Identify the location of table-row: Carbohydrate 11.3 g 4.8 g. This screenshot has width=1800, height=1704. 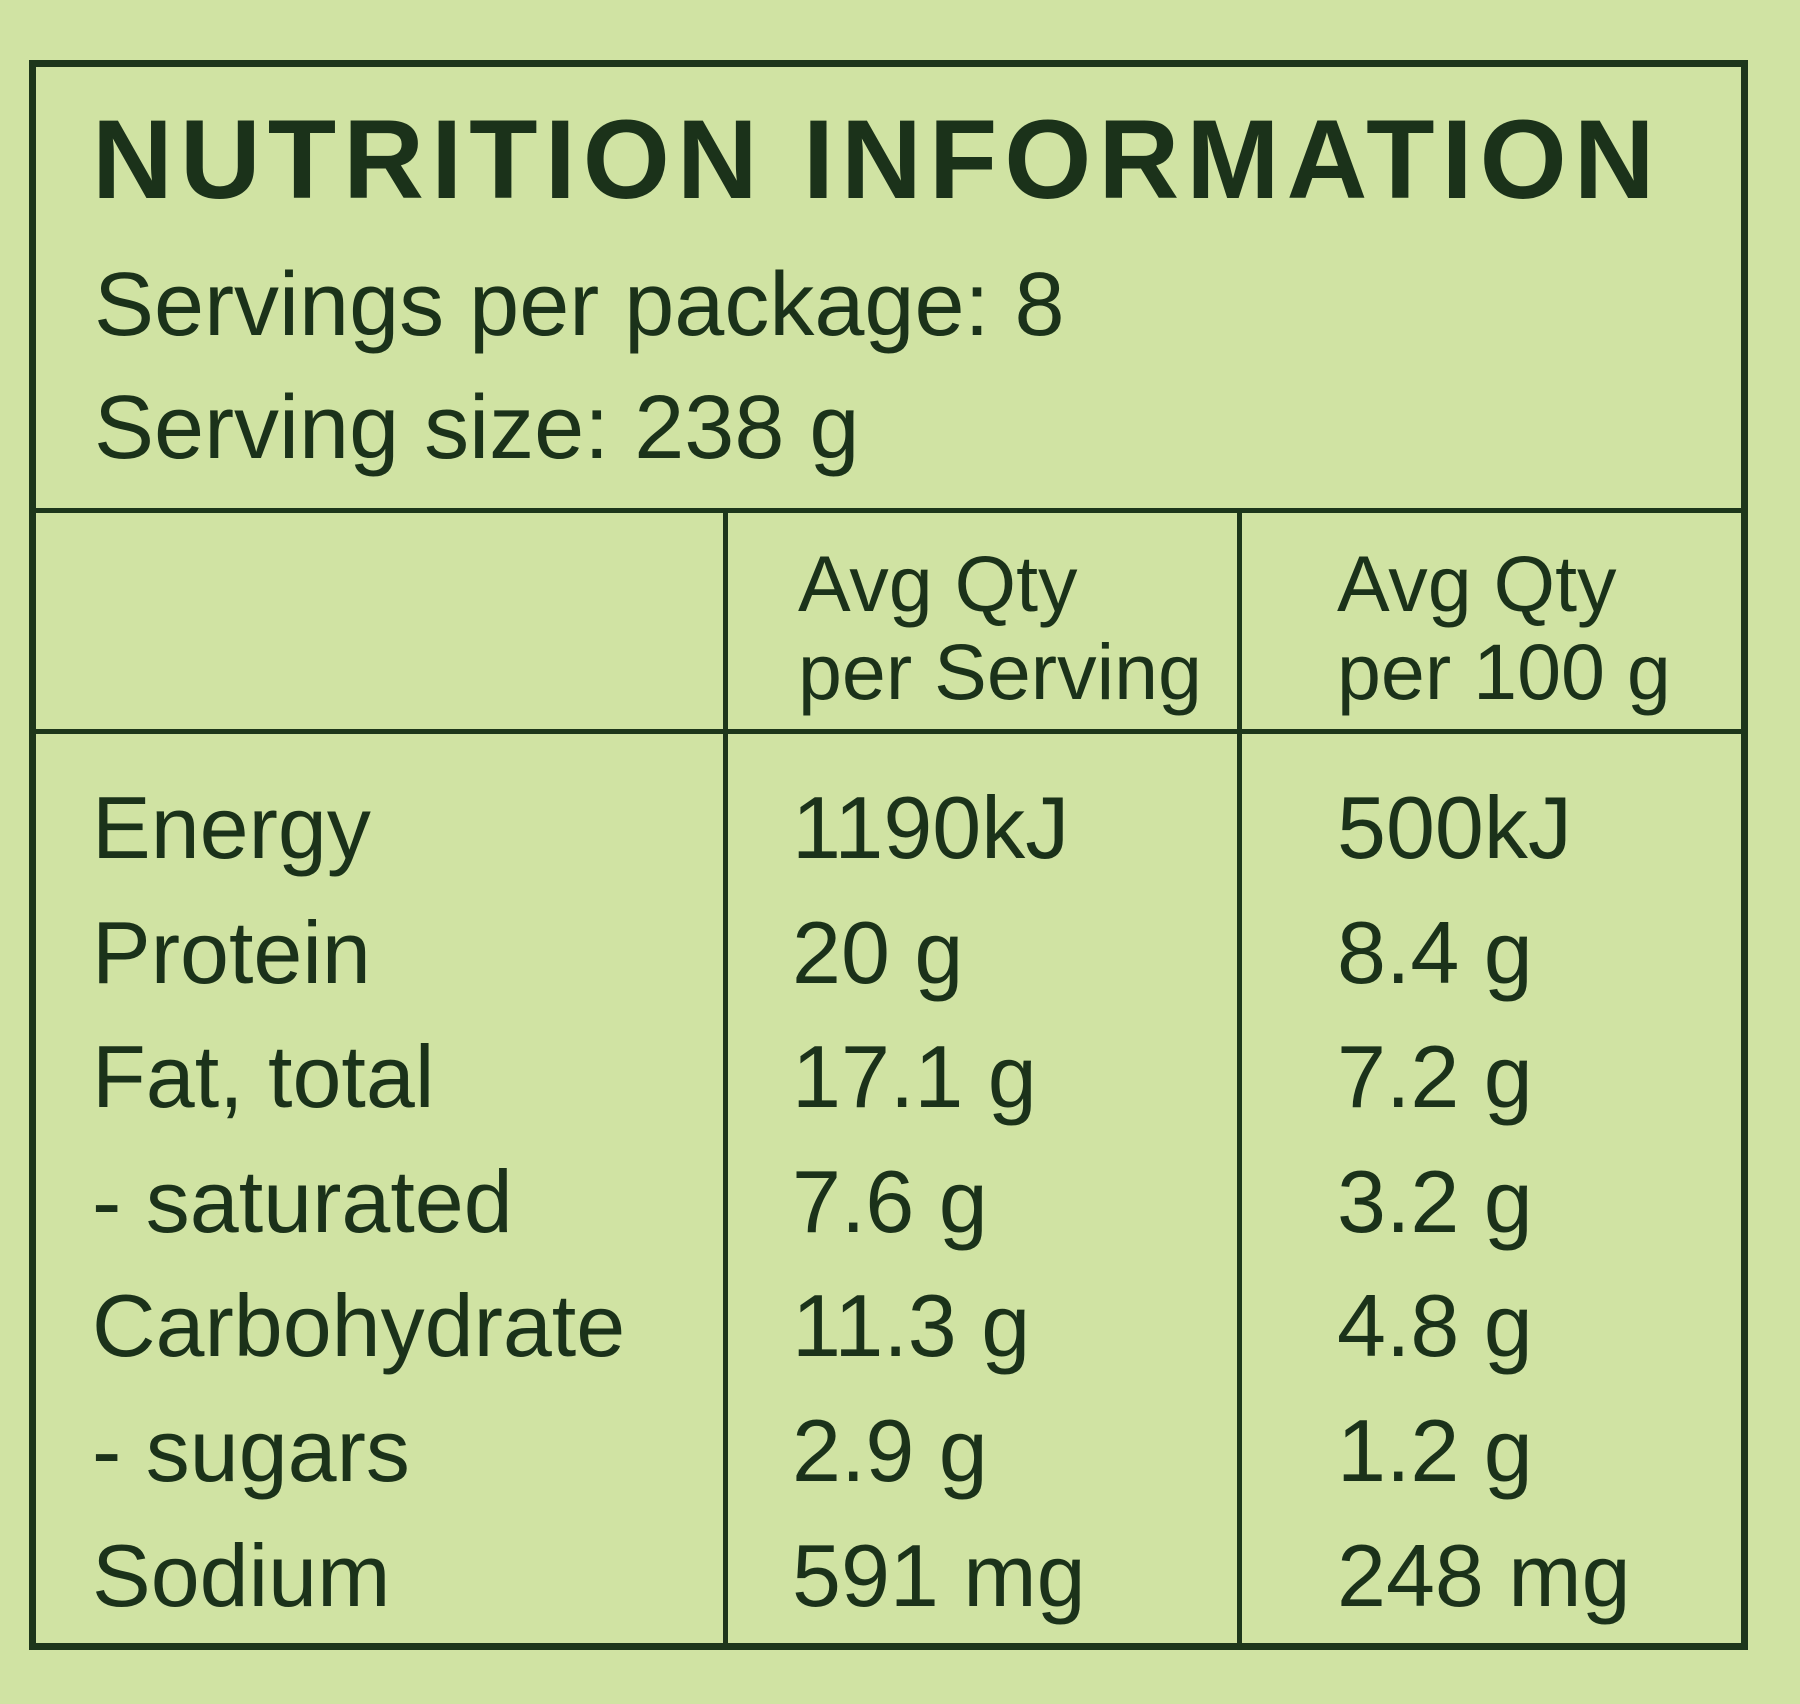
(900, 1344).